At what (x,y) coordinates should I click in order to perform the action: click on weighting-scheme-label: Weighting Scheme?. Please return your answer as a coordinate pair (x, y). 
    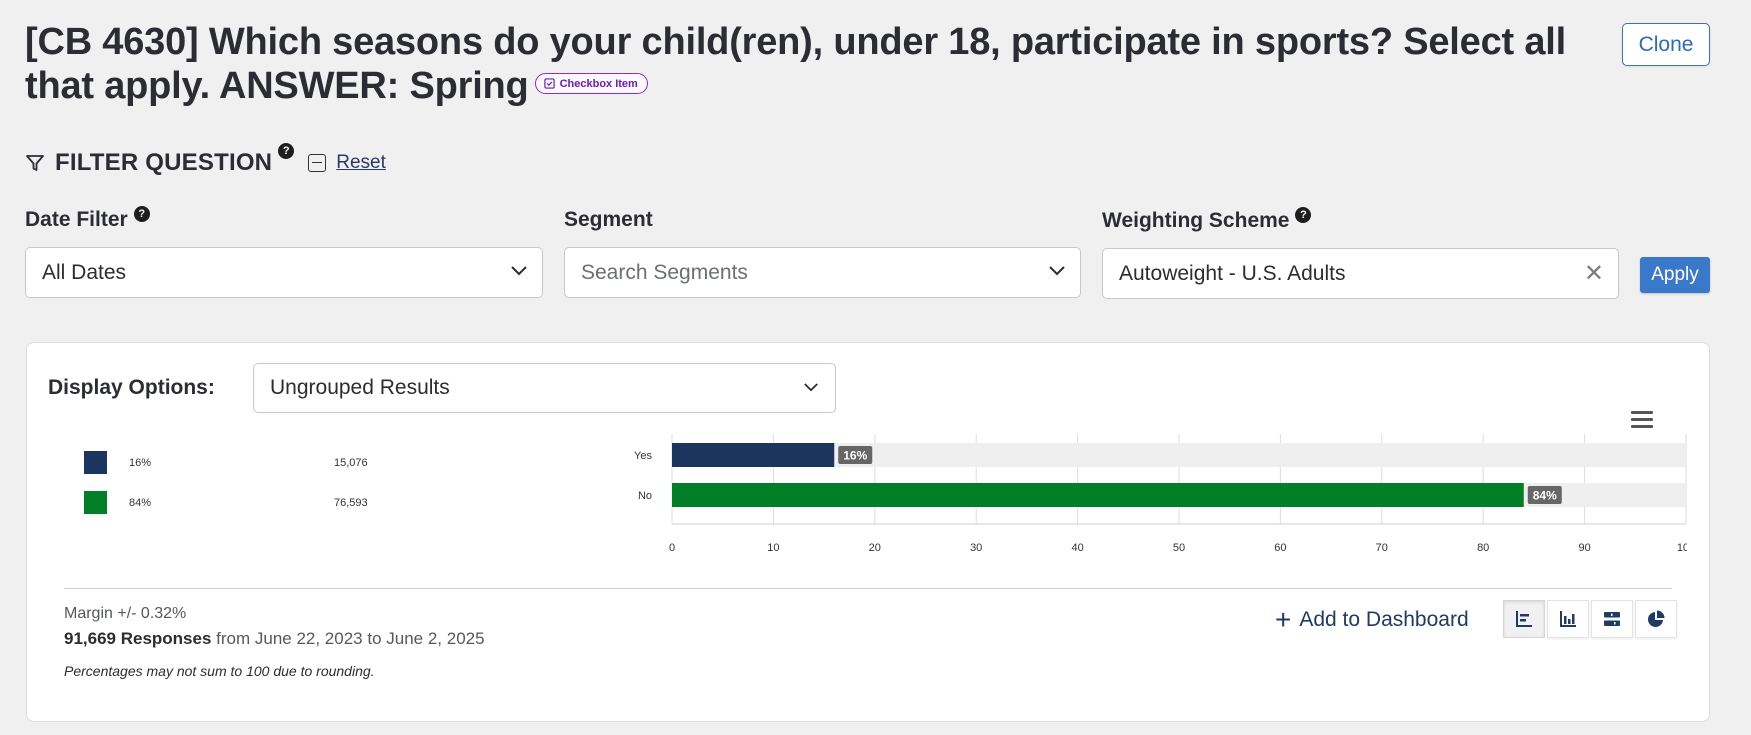
    Looking at the image, I should click on (1207, 220).